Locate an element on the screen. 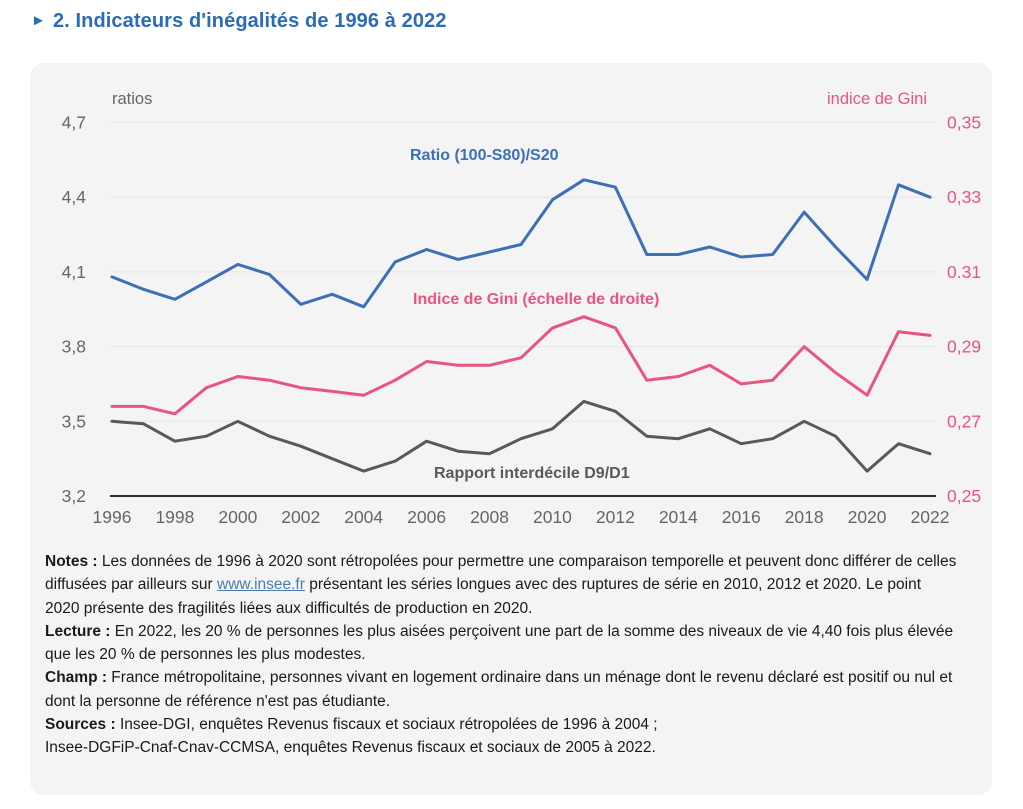 The width and height of the screenshot is (1023, 809). series-label-2: Rapport interdécile D9/D1 is located at coordinates (532, 473).